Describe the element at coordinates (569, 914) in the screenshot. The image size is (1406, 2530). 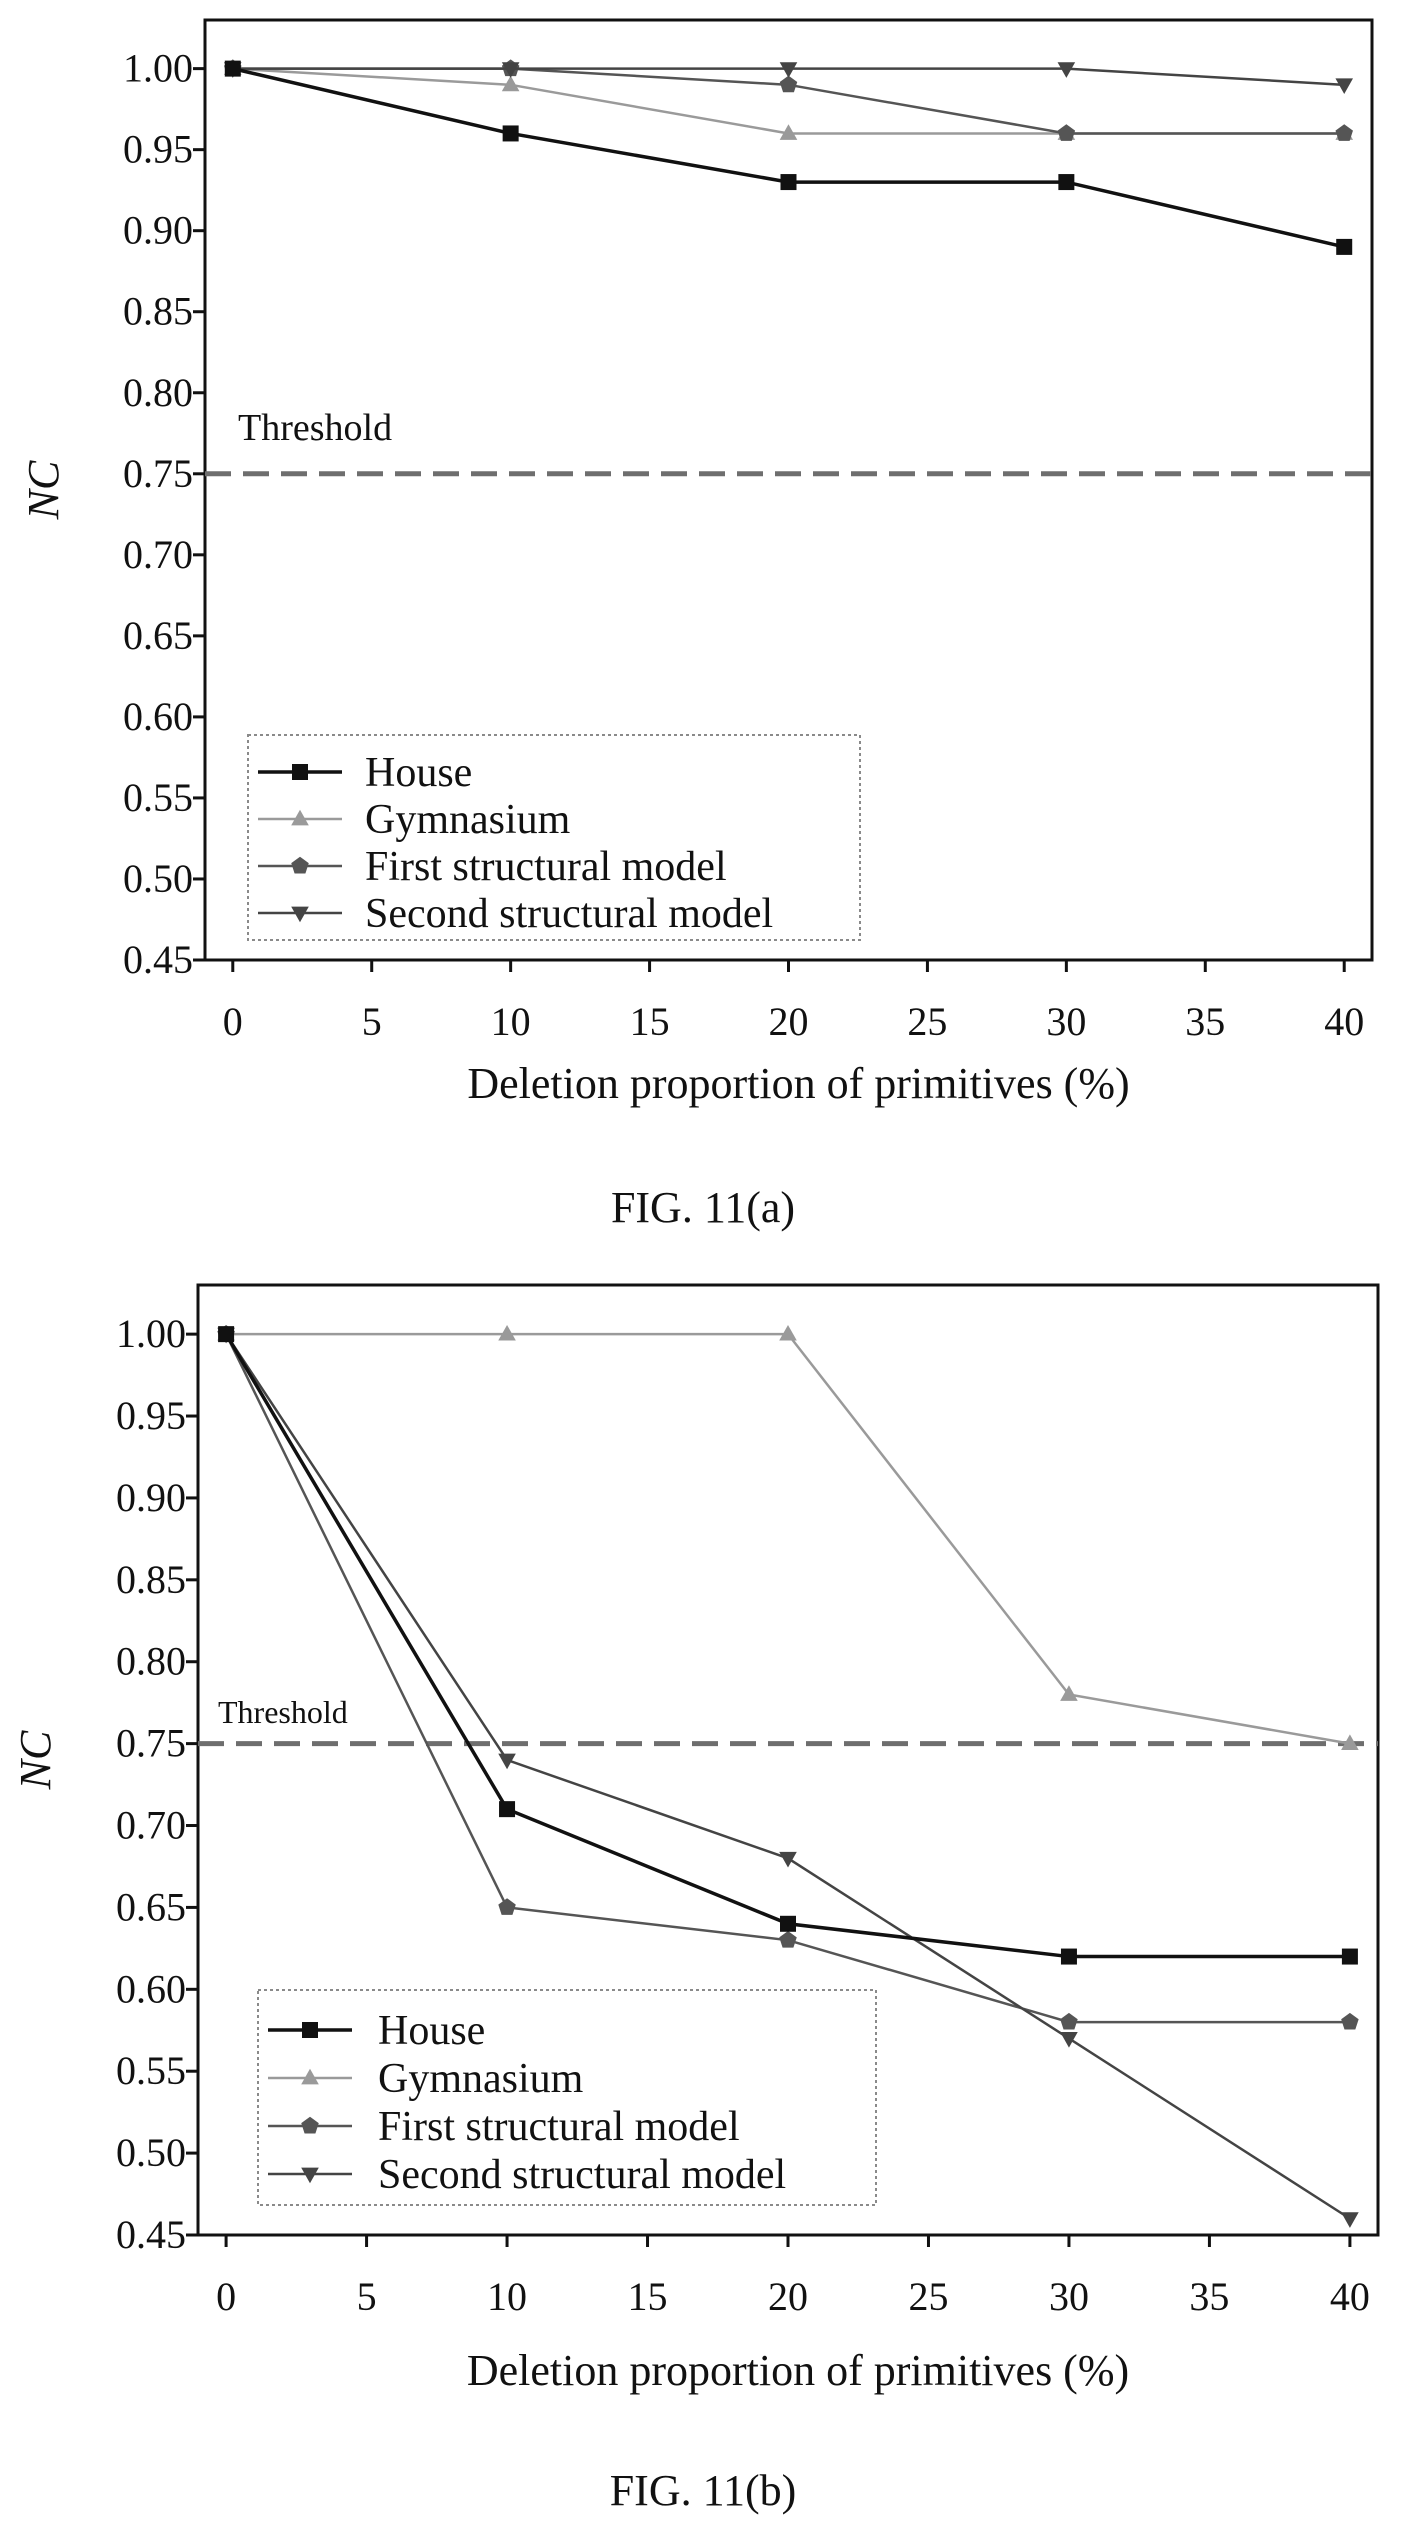
I see `legend-label: Second structural model` at that location.